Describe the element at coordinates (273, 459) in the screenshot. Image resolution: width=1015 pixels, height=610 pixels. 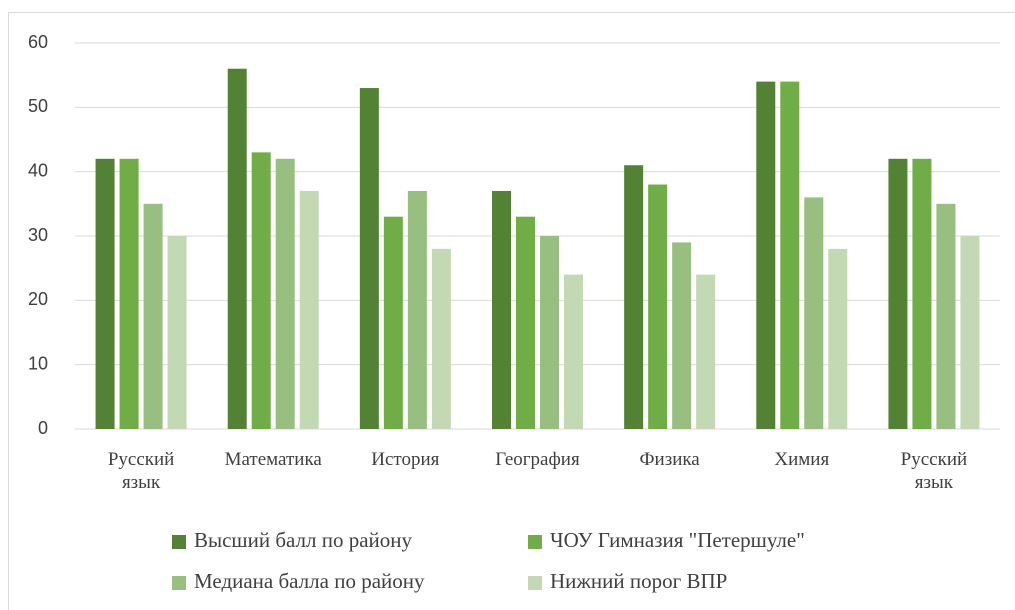
I see `x-tick-label: Математика` at that location.